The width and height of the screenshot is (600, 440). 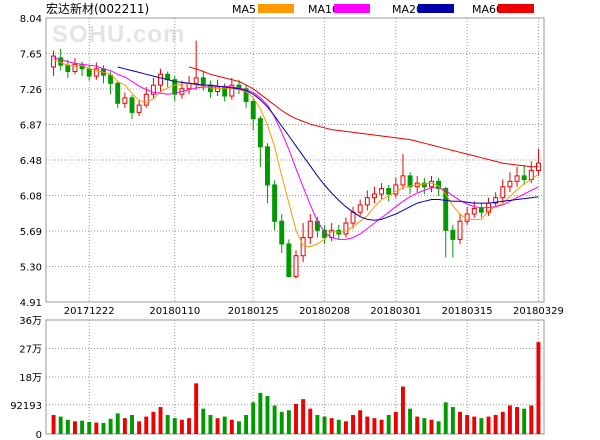 What do you see at coordinates (516, 8) in the screenshot?
I see `legend-swatch-ma60` at bounding box center [516, 8].